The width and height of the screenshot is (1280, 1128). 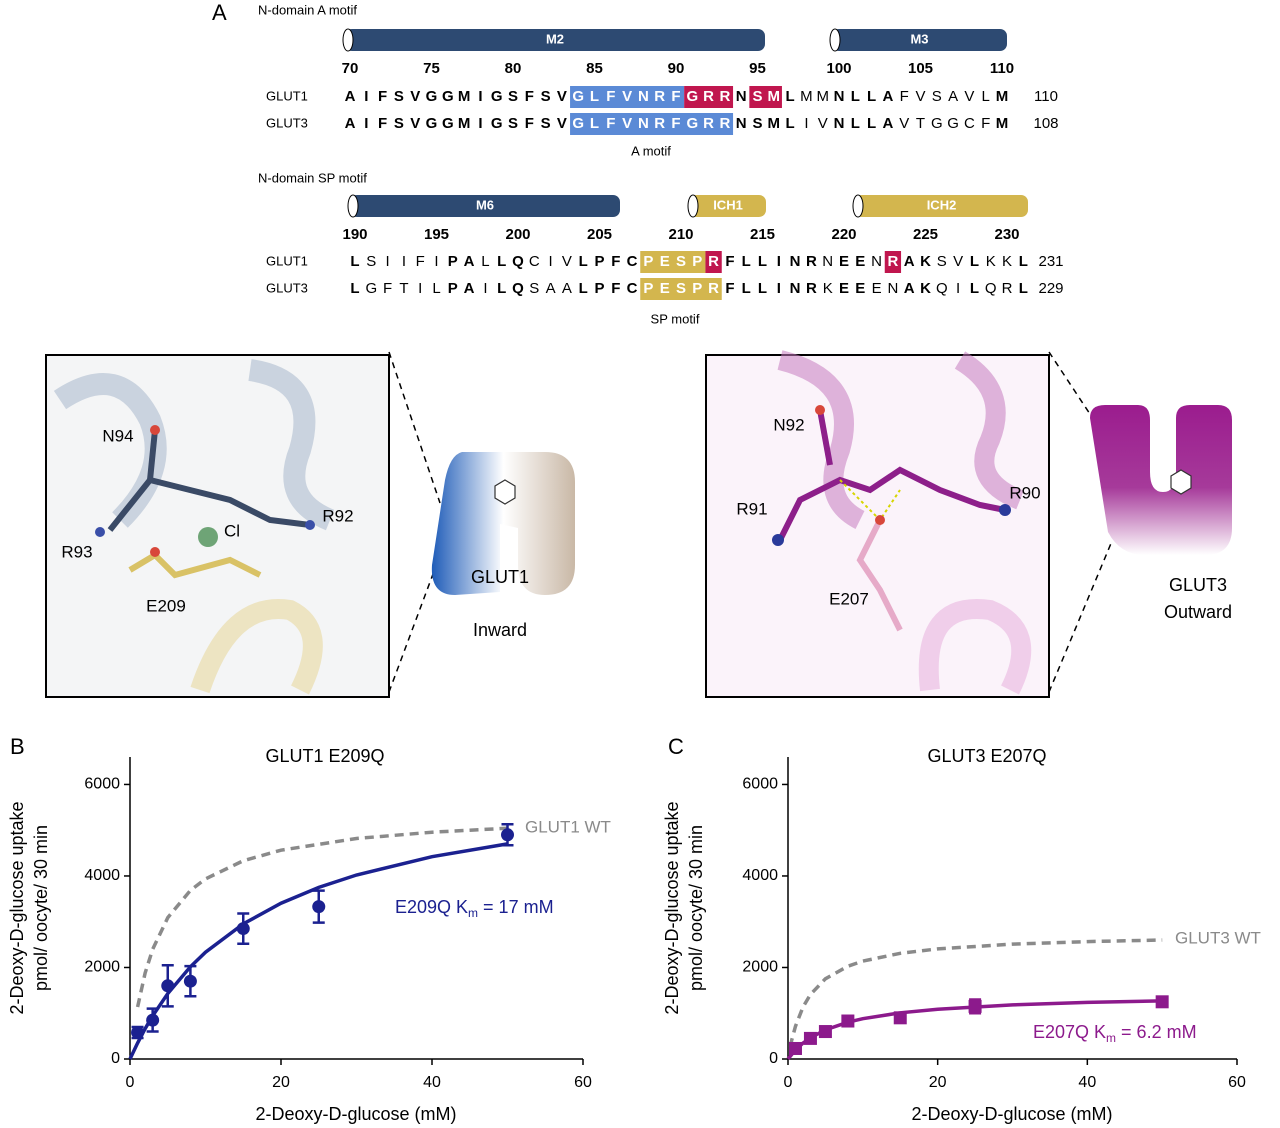 I want to click on sequence-name: GLUT3, so click(x=287, y=122).